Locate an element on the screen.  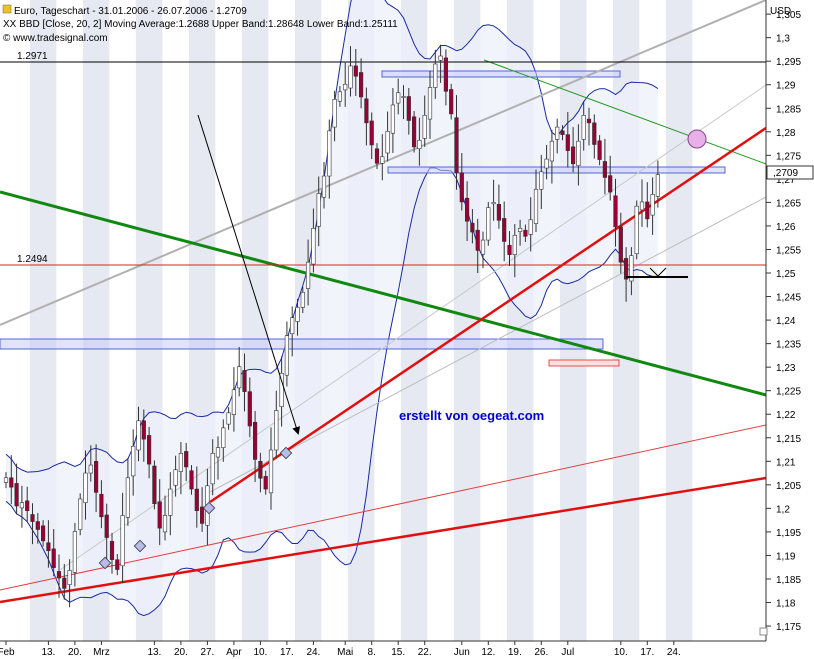
x-tick-label: Jul is located at coordinates (567, 652).